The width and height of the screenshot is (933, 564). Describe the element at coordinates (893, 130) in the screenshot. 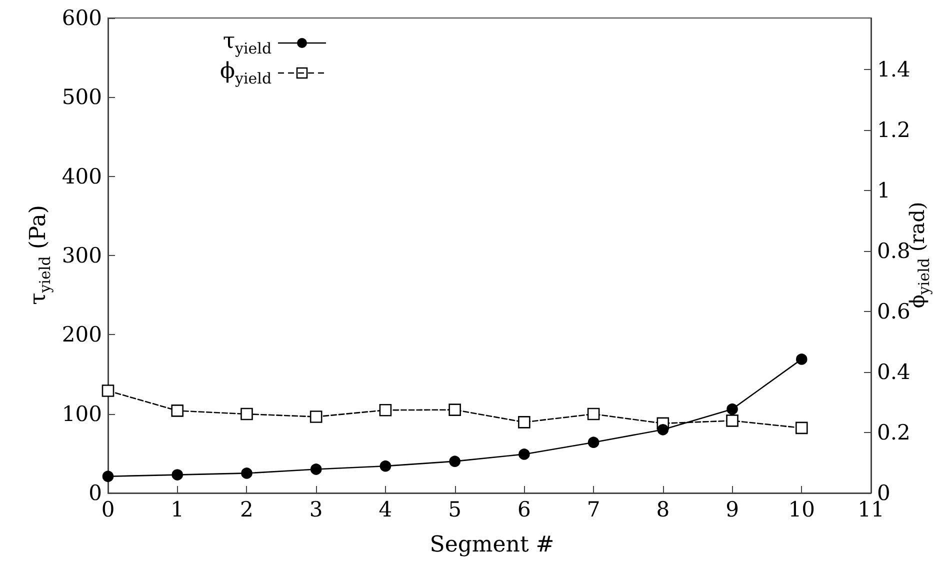

I see `y2-tick-label: 1.2` at that location.